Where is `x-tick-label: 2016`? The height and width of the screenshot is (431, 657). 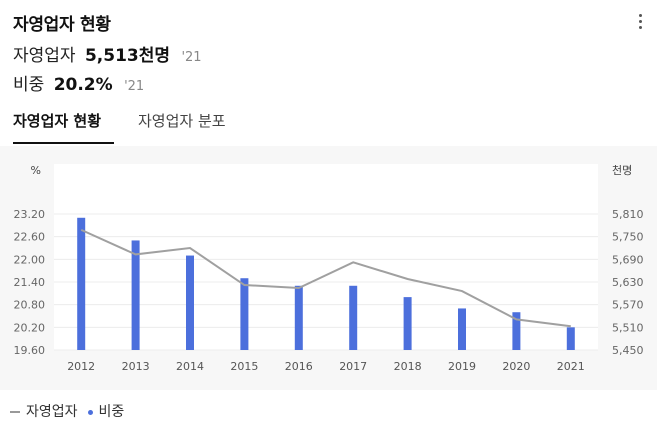 x-tick-label: 2016 is located at coordinates (299, 366).